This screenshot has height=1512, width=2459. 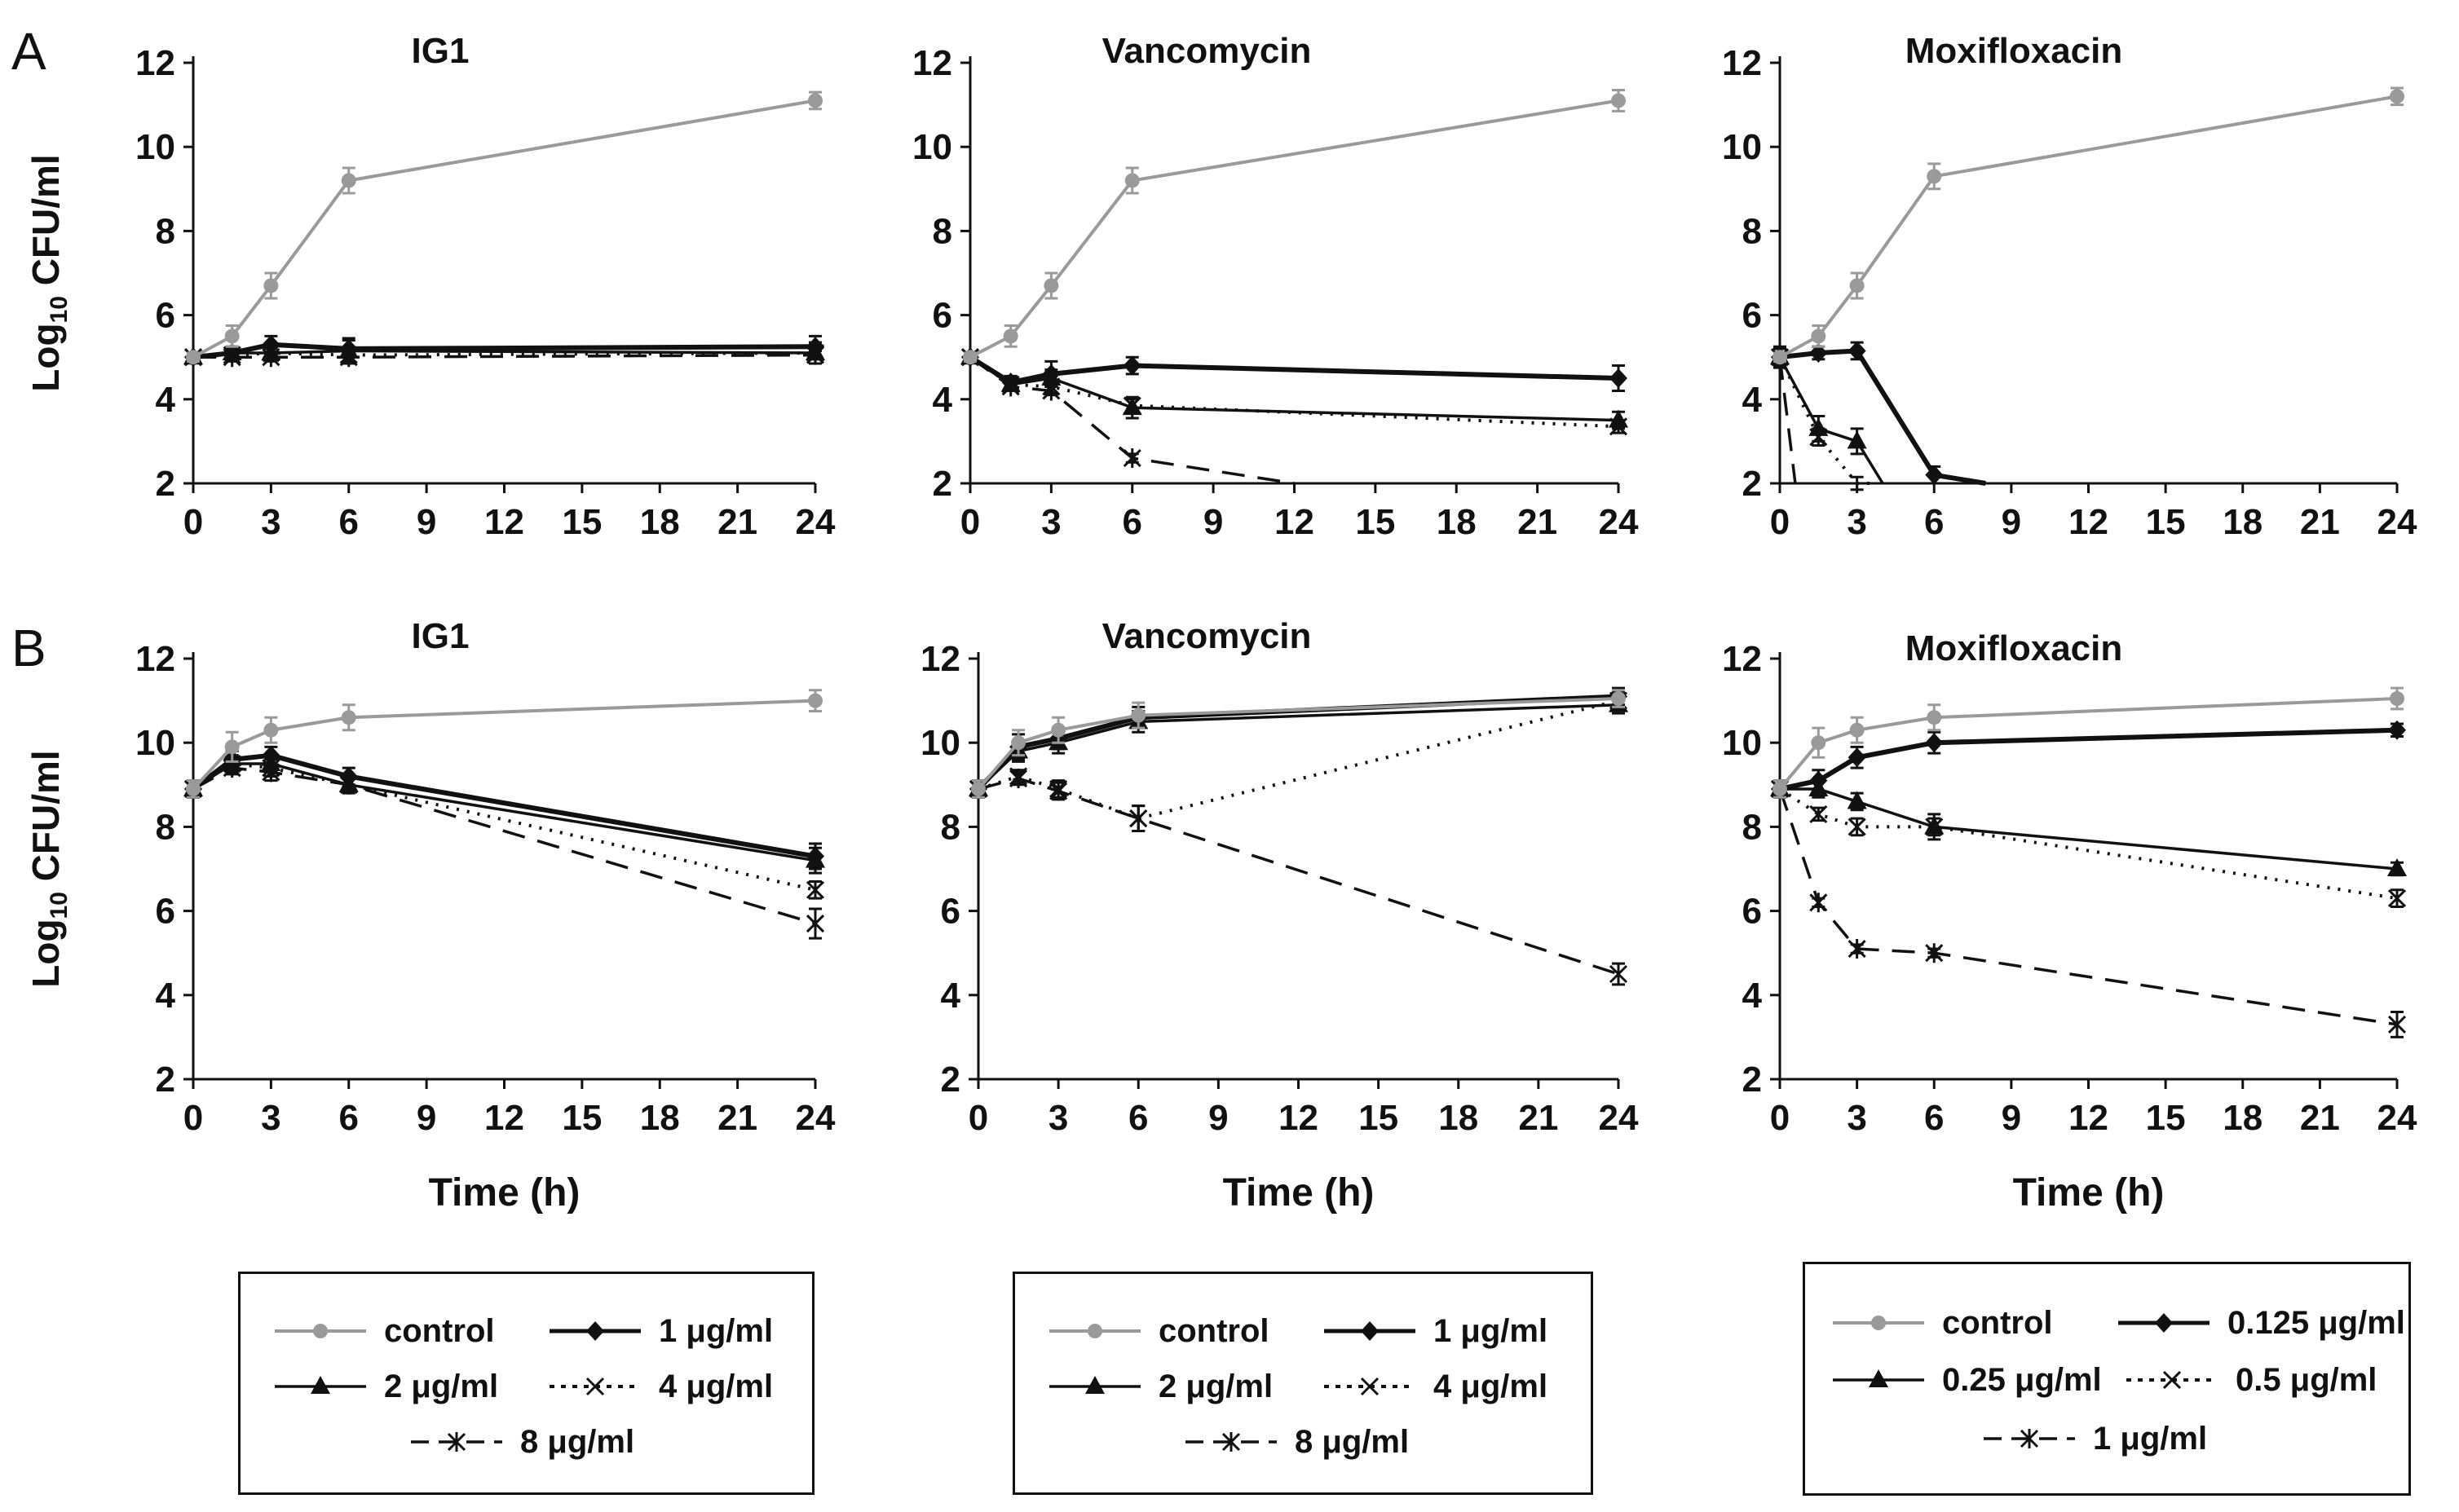 I want to click on y-tick-label: 6, so click(x=1752, y=912).